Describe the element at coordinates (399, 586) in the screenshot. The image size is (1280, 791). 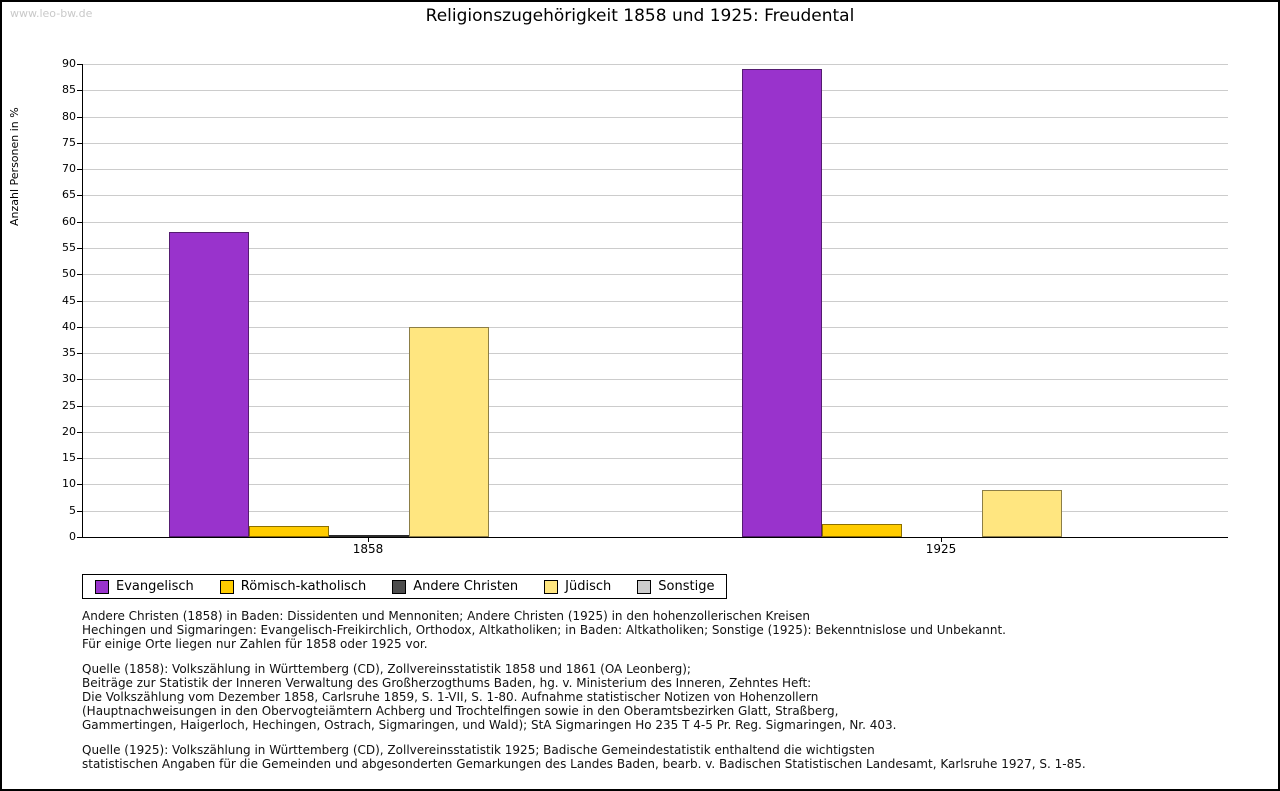
I see `legend-swatch-andere-christen` at that location.